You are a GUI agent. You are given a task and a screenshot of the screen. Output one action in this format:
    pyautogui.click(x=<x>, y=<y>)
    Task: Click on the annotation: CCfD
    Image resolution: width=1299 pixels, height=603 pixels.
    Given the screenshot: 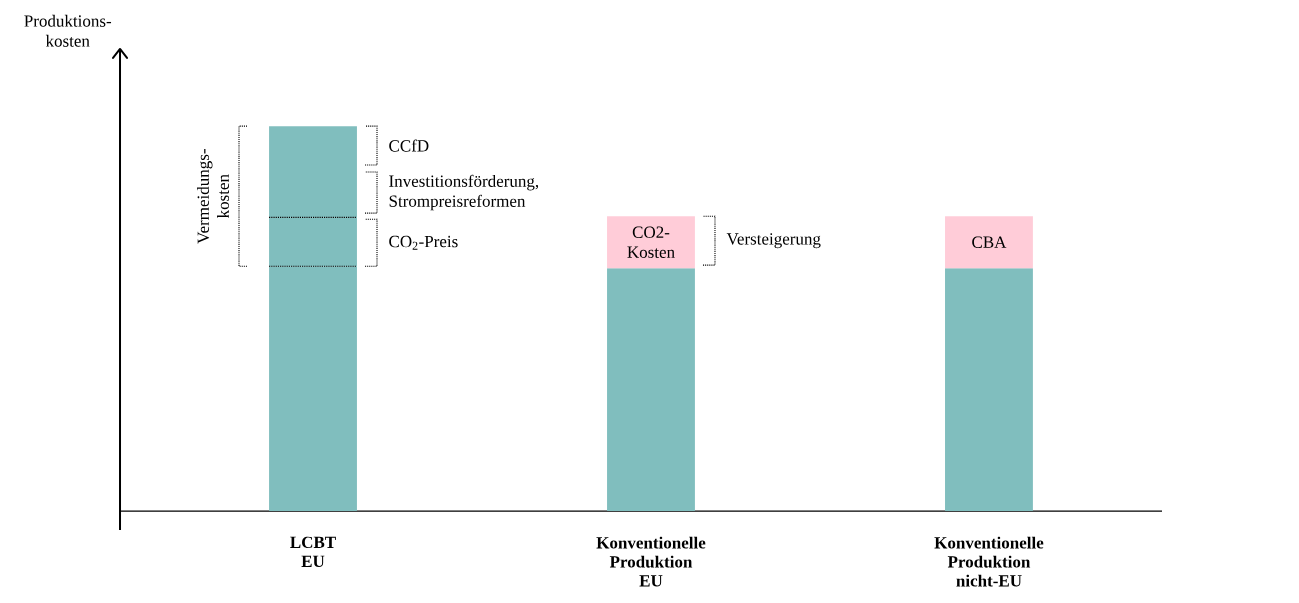 What is the action you would take?
    pyautogui.click(x=409, y=145)
    